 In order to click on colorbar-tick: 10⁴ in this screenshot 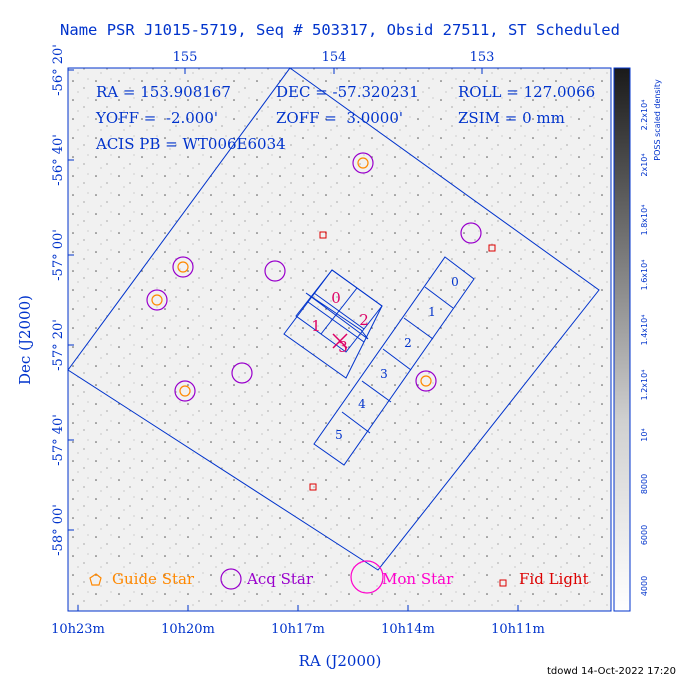, I will do `click(644, 434)`.